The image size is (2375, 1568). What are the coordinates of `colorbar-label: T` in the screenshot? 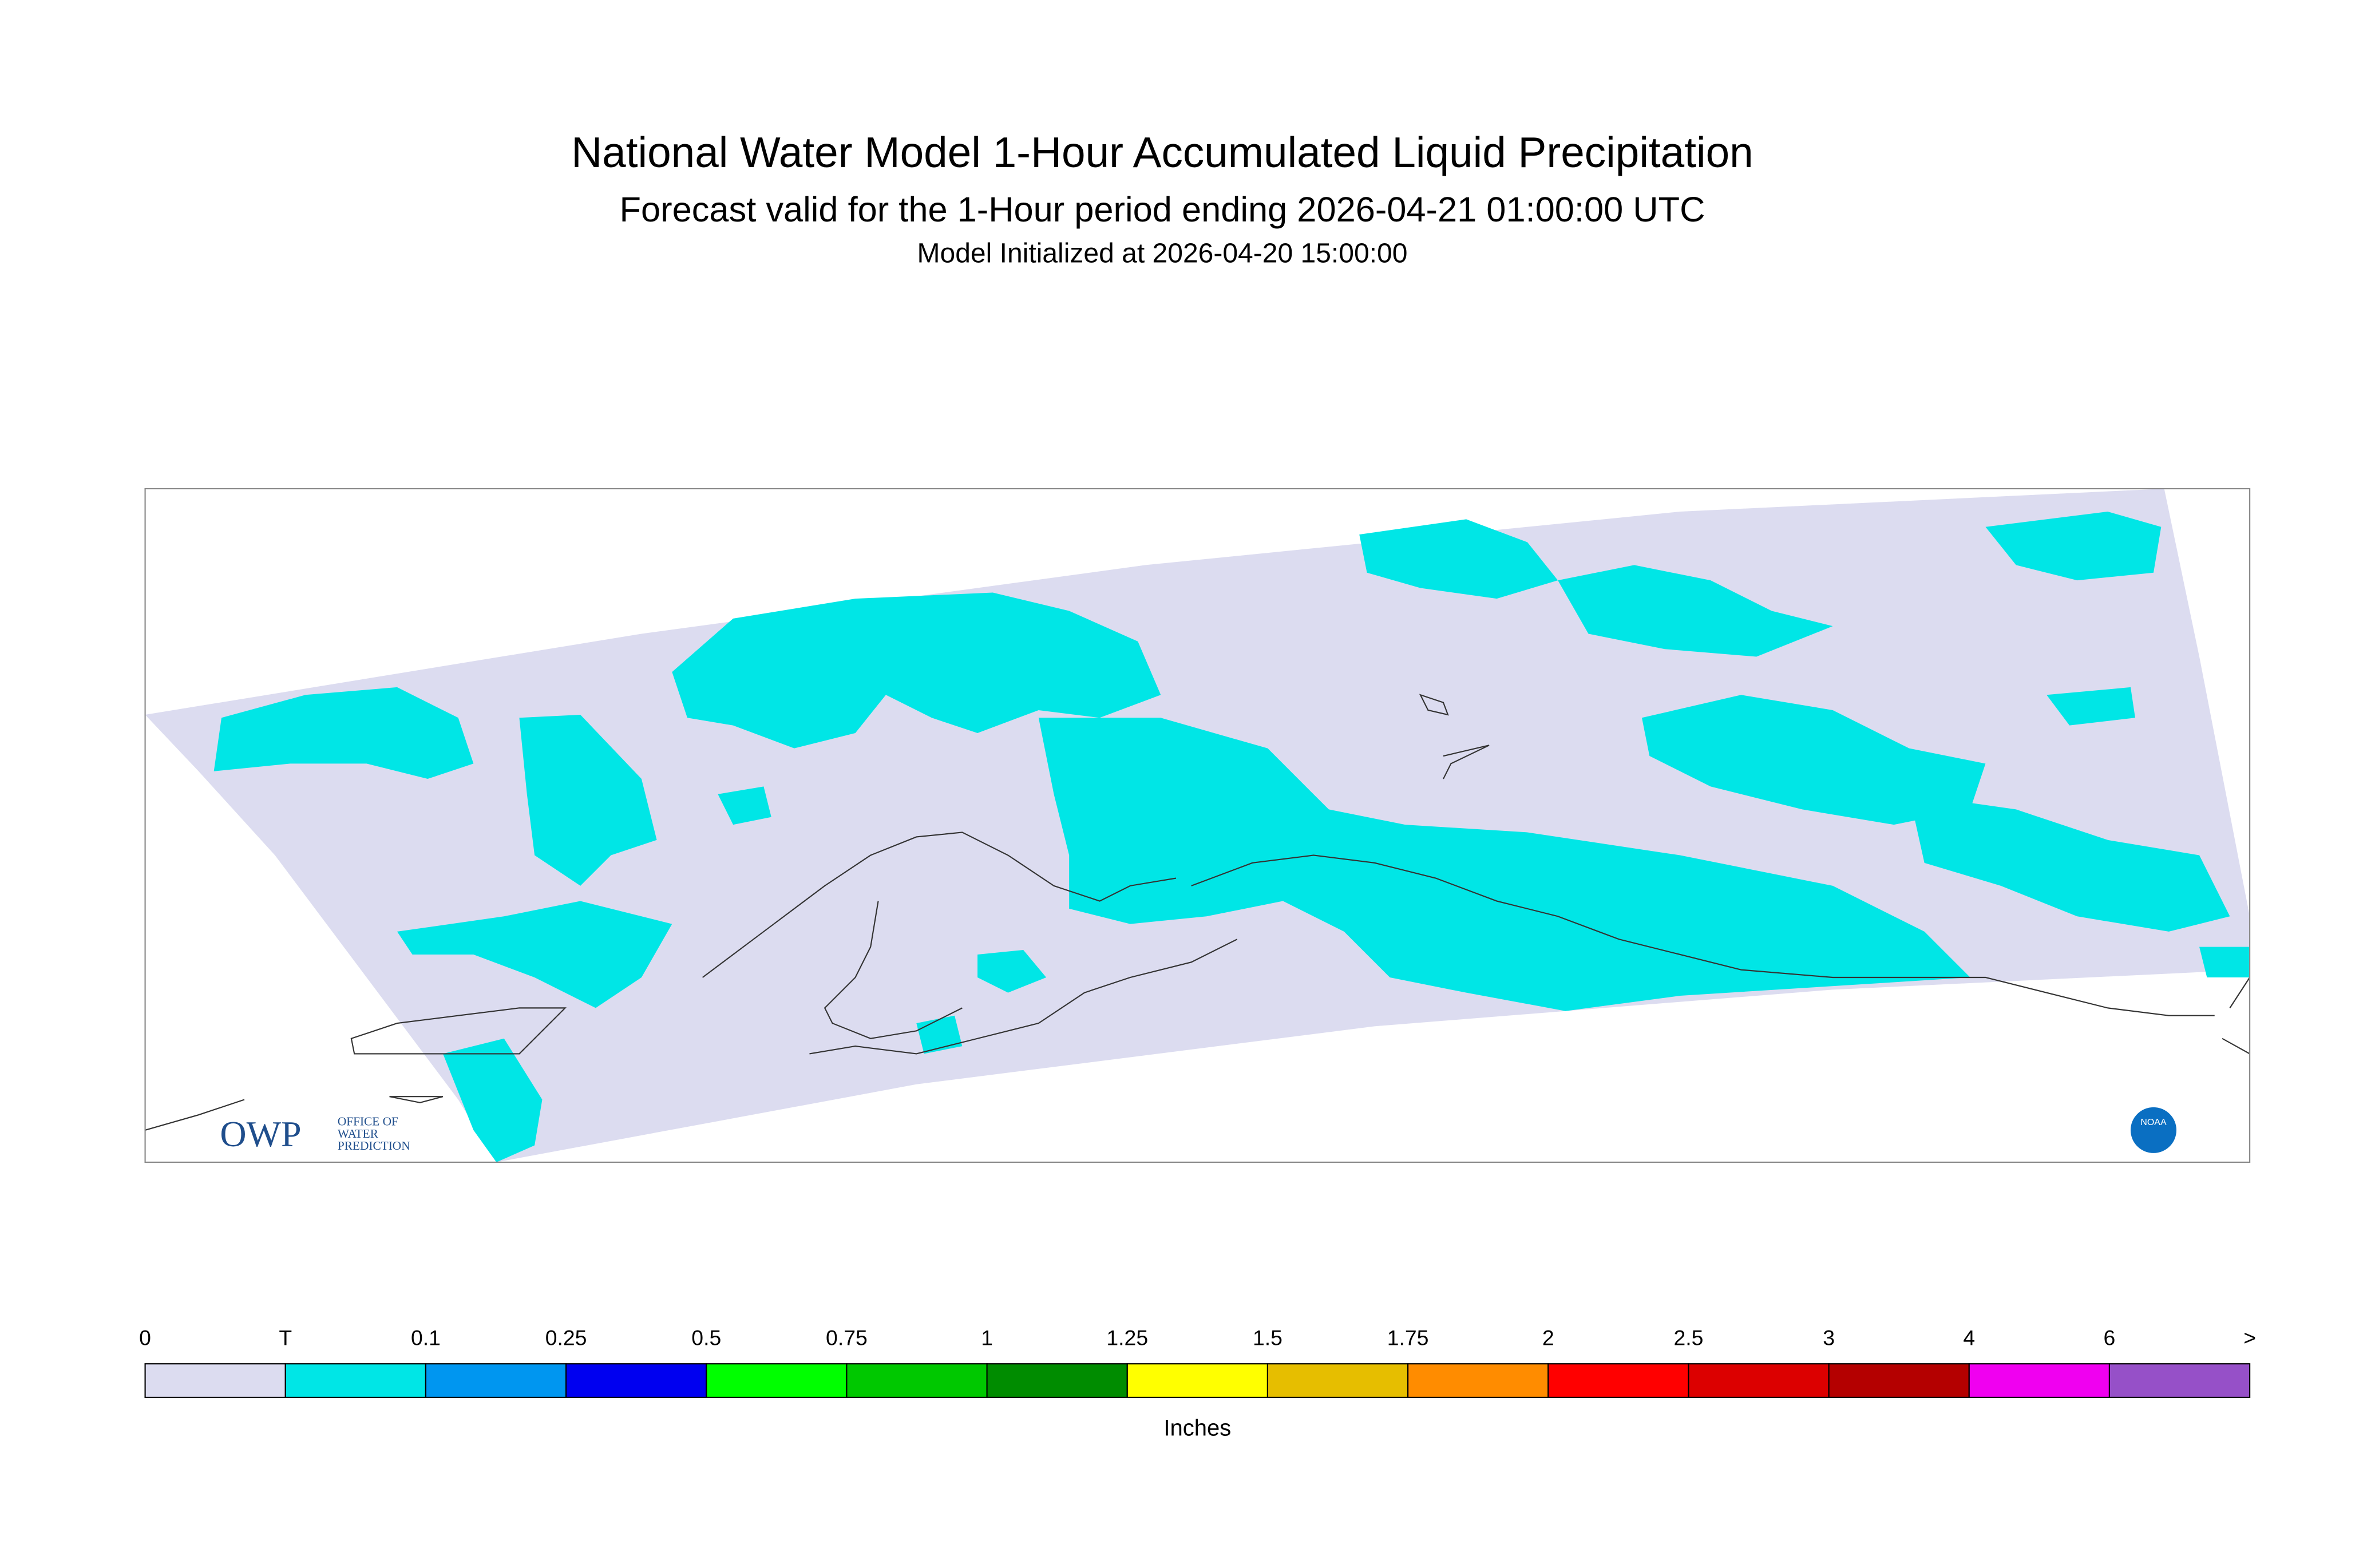 It's located at (285, 1337).